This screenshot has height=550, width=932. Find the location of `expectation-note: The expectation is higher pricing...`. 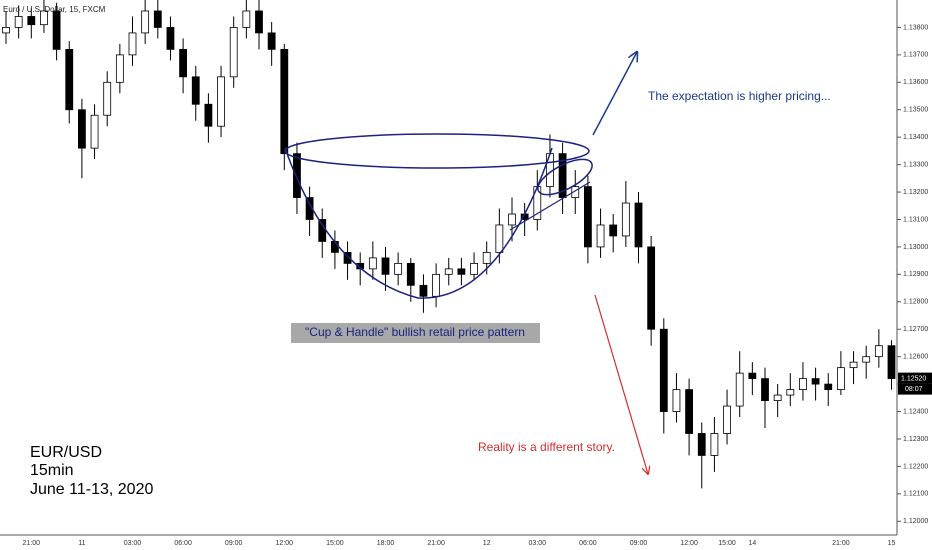

expectation-note: The expectation is higher pricing... is located at coordinates (739, 96).